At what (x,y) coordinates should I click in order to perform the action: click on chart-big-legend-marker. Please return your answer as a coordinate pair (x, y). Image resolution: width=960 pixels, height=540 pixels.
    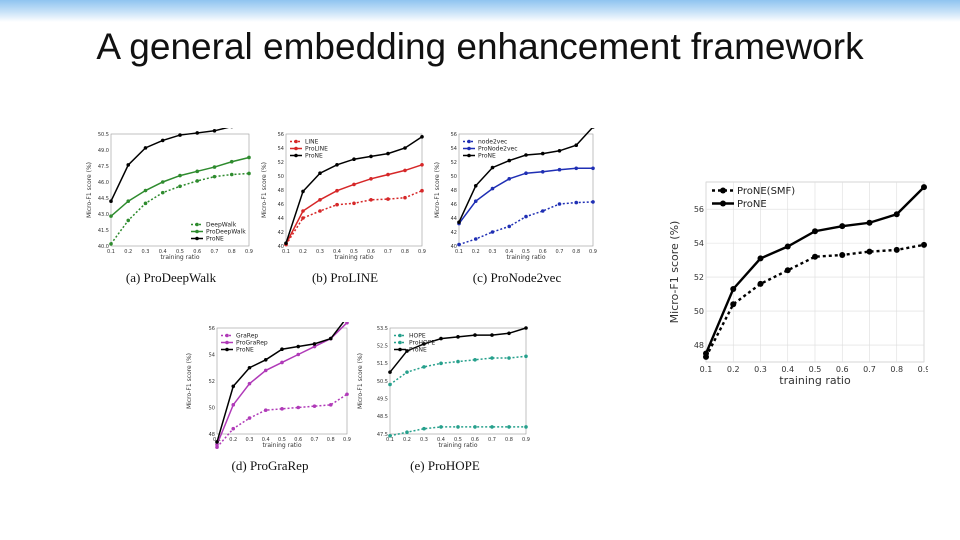
    Looking at the image, I should click on (723, 203).